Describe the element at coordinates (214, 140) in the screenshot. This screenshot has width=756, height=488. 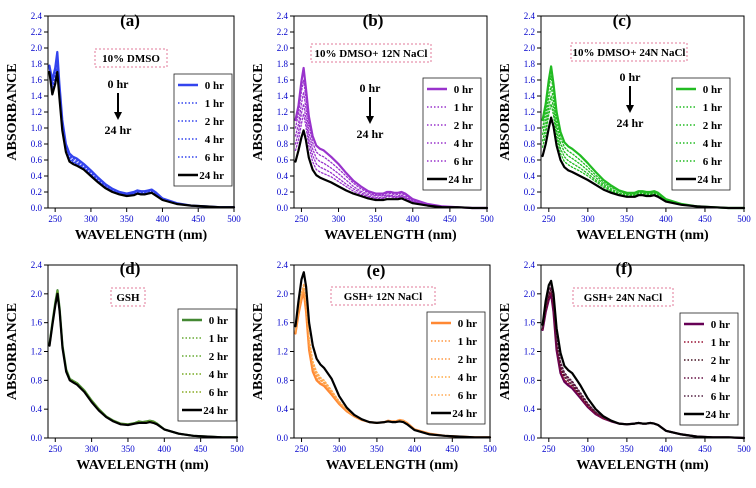
I see `legend-entry: 4 hr` at that location.